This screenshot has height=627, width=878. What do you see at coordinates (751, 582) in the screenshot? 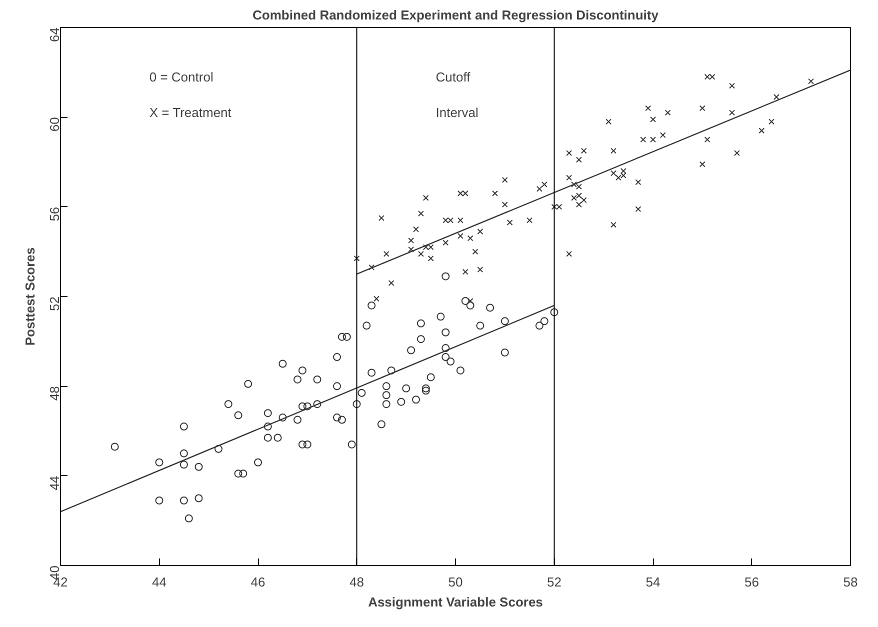
I see `x-tick-label: 56` at bounding box center [751, 582].